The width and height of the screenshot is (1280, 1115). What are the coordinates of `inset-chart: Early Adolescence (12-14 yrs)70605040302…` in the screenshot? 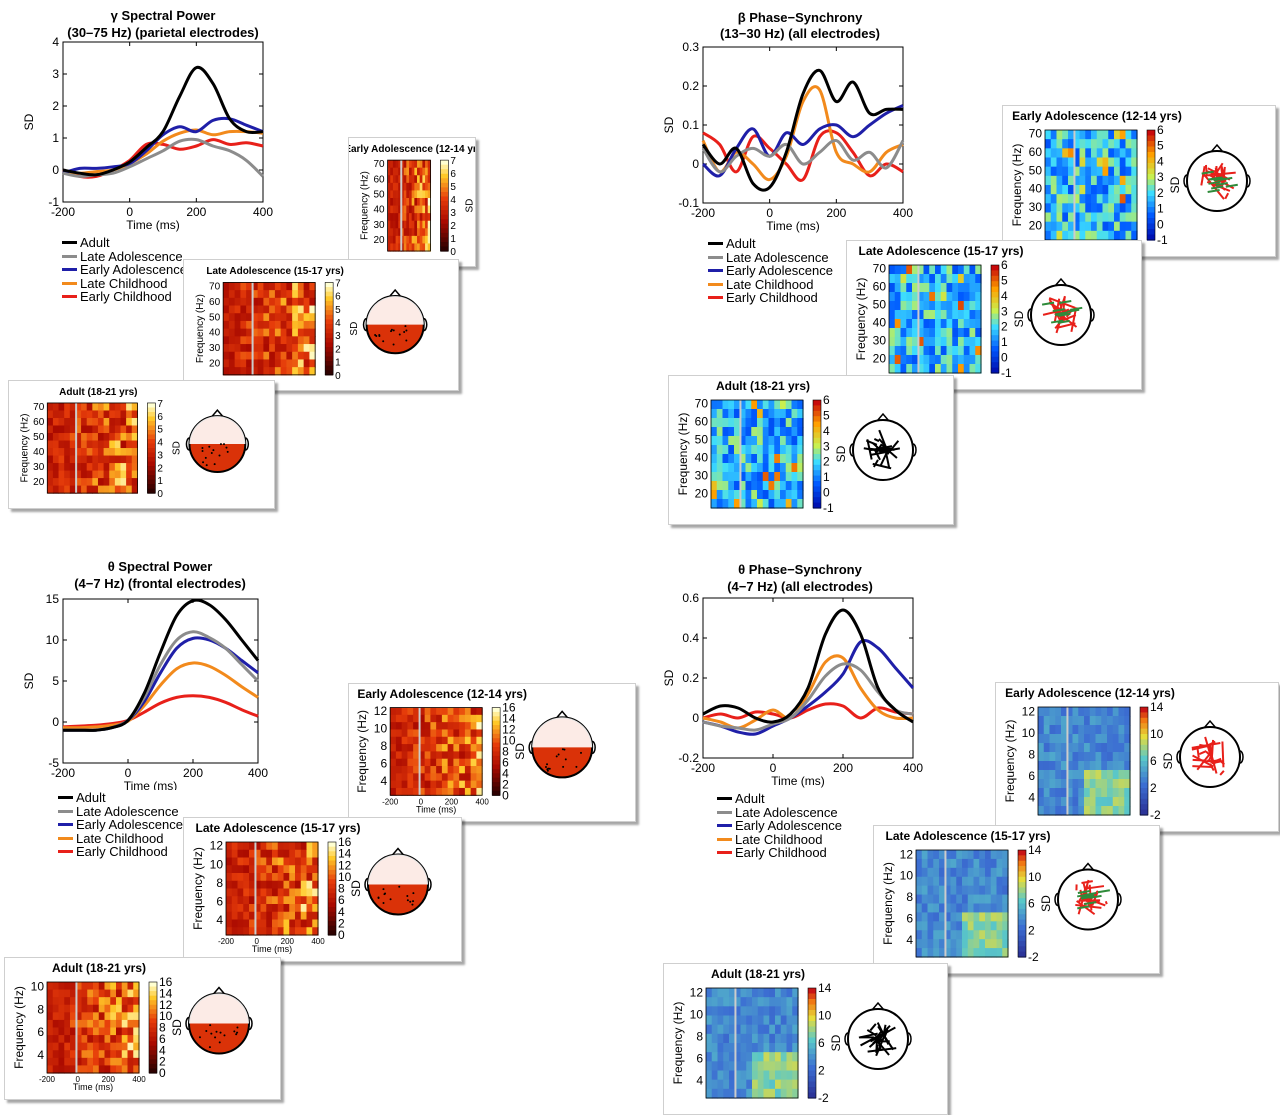 It's located at (412, 202).